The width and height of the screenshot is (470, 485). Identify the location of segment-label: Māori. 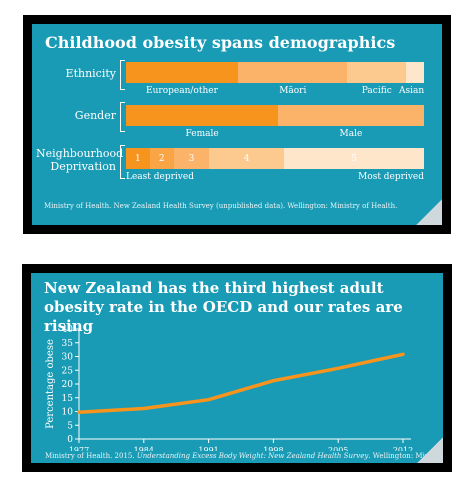
(293, 91).